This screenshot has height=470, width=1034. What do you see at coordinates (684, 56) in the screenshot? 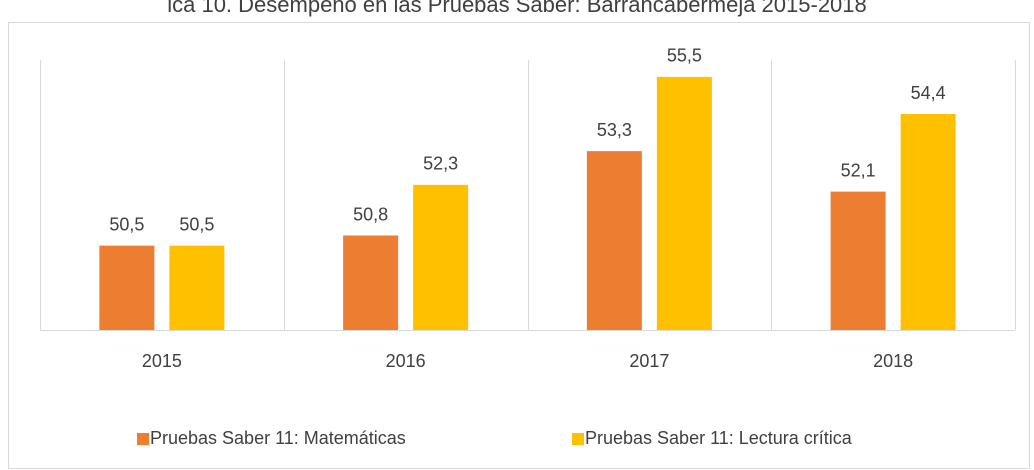
I see `data-label: 55,5` at bounding box center [684, 56].